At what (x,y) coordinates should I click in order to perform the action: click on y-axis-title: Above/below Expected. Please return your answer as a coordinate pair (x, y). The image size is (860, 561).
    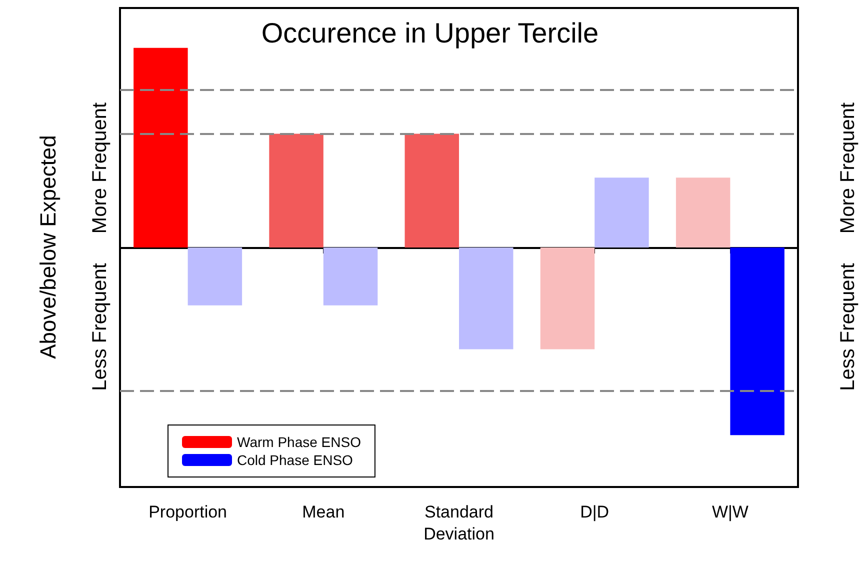
    Looking at the image, I should click on (48, 247).